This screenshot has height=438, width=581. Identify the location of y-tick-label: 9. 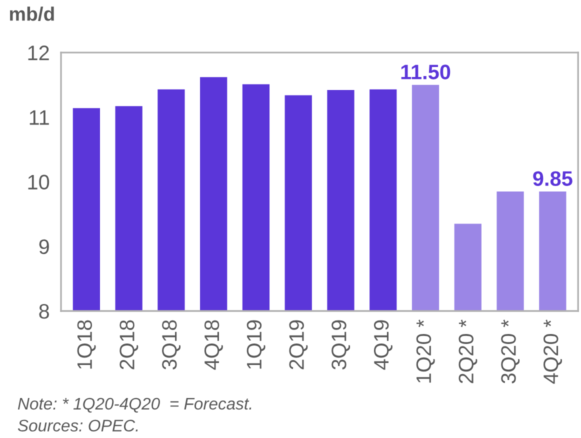
(44, 246).